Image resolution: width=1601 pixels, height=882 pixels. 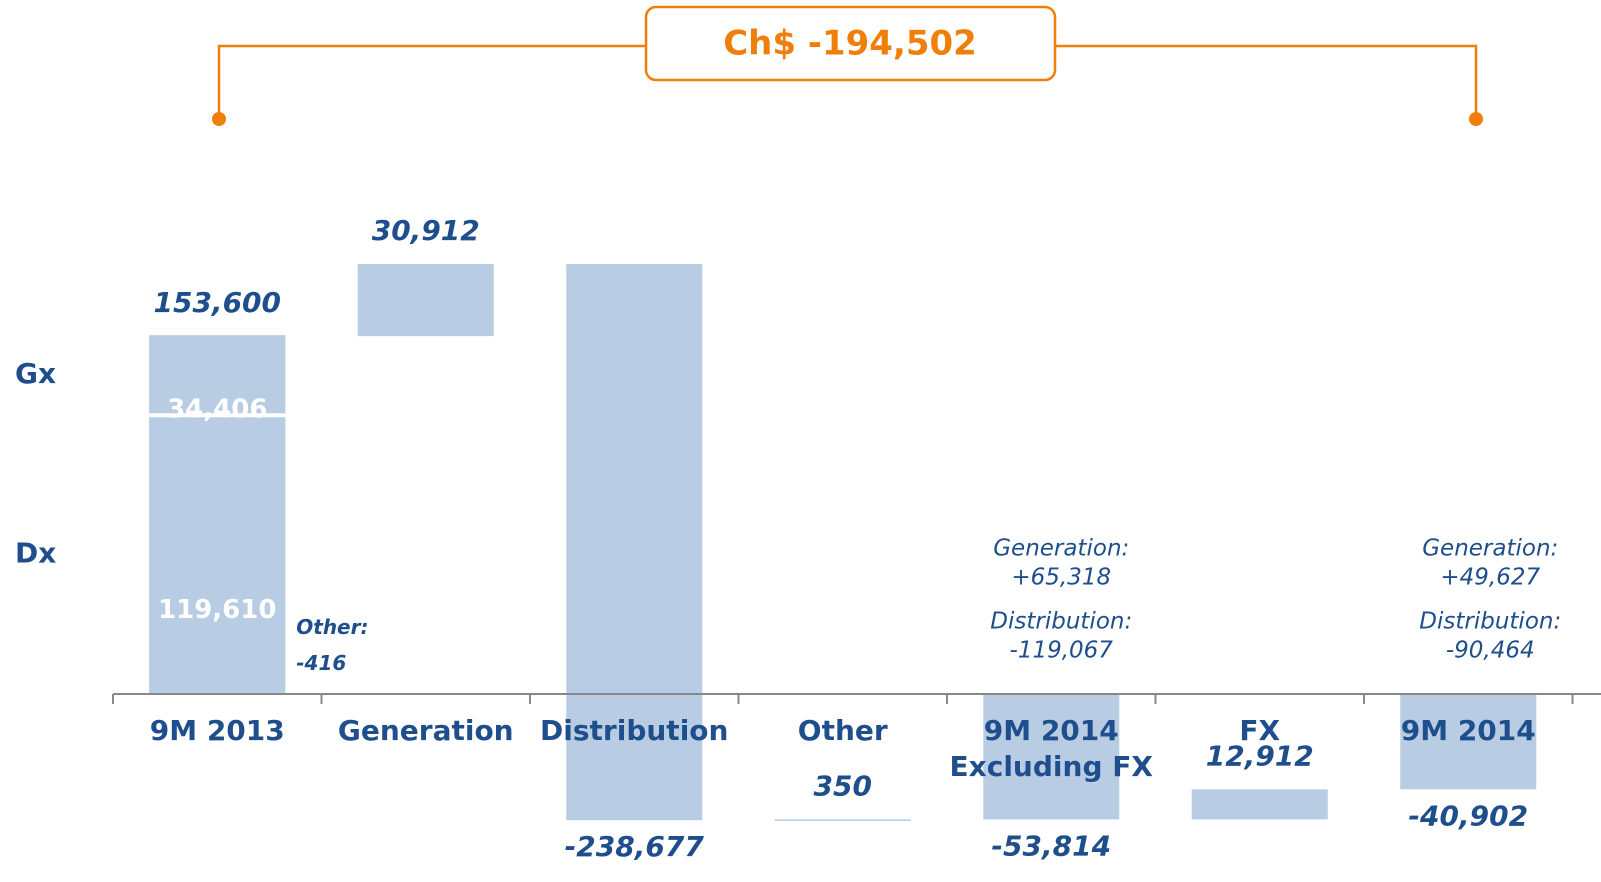 I want to click on annotation: Distribution: -90,464, so click(x=1490, y=635).